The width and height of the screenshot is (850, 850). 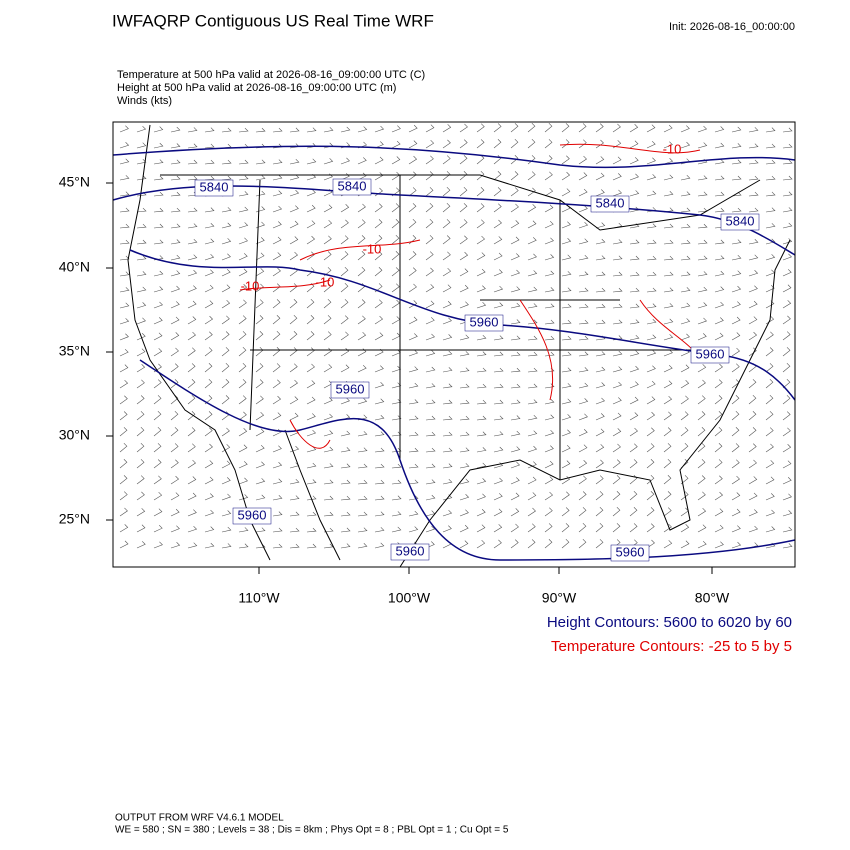 I want to click on field-label: Winds (kts), so click(x=144, y=101).